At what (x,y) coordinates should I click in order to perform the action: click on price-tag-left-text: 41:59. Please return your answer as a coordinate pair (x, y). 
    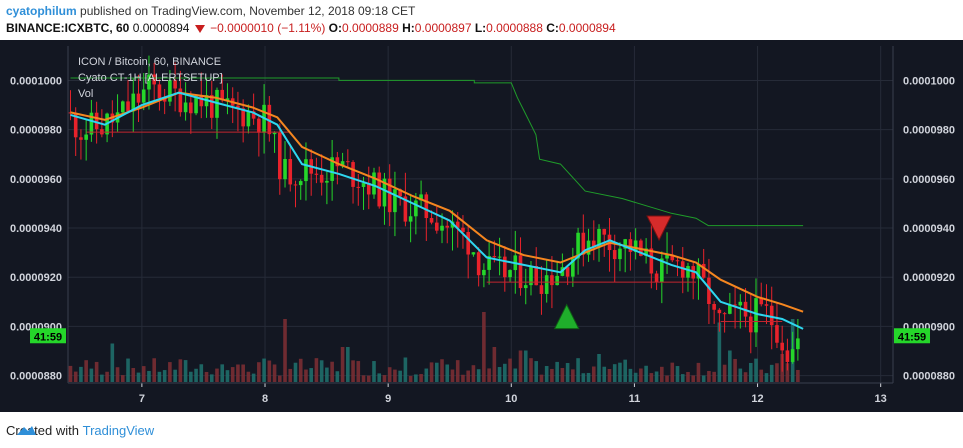
    Looking at the image, I should click on (48, 337).